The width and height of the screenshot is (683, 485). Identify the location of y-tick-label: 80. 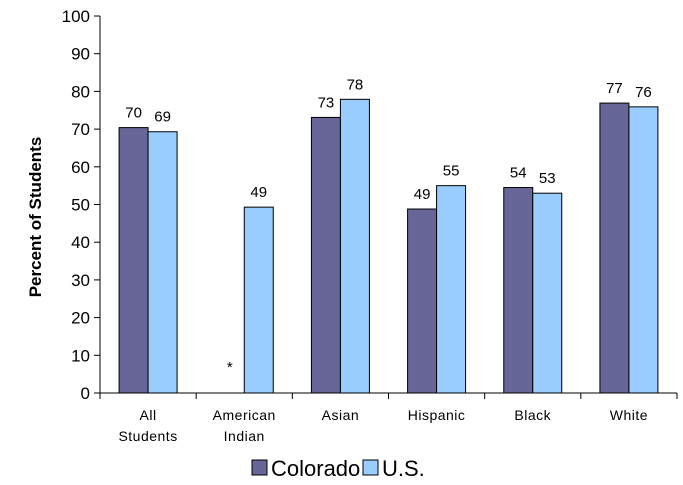
(80, 91).